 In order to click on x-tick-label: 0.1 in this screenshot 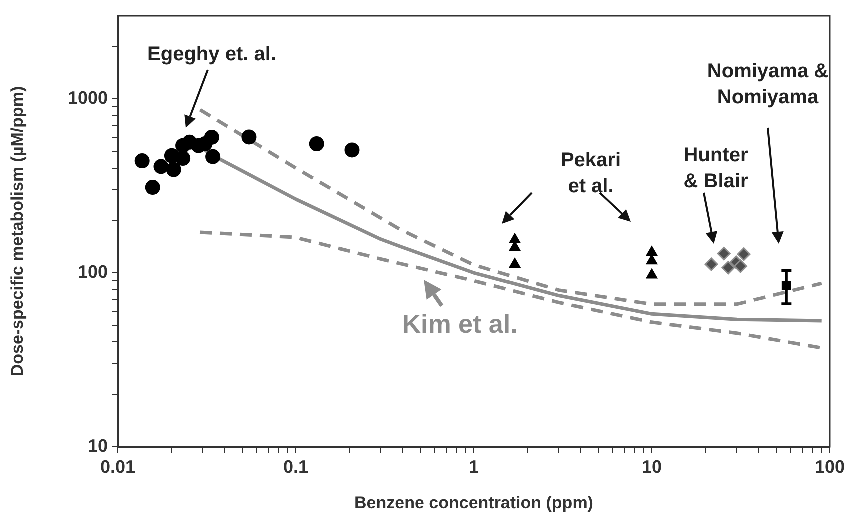, I will do `click(296, 466)`.